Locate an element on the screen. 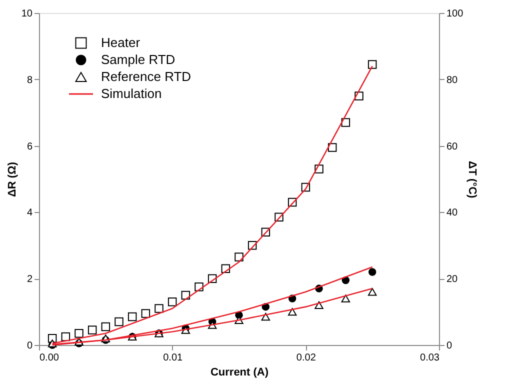 The height and width of the screenshot is (392, 520). y2-tick-label: 80 is located at coordinates (452, 80).